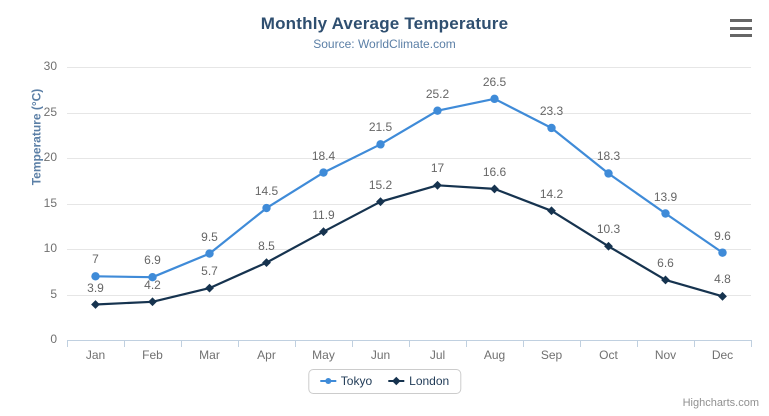  What do you see at coordinates (50, 157) in the screenshot?
I see `y-axis-tick-label: 20` at bounding box center [50, 157].